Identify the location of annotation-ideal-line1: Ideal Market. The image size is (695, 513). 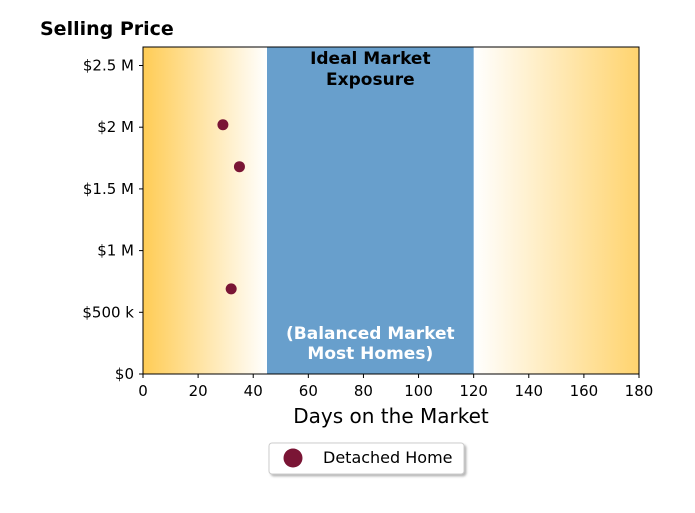
(370, 59).